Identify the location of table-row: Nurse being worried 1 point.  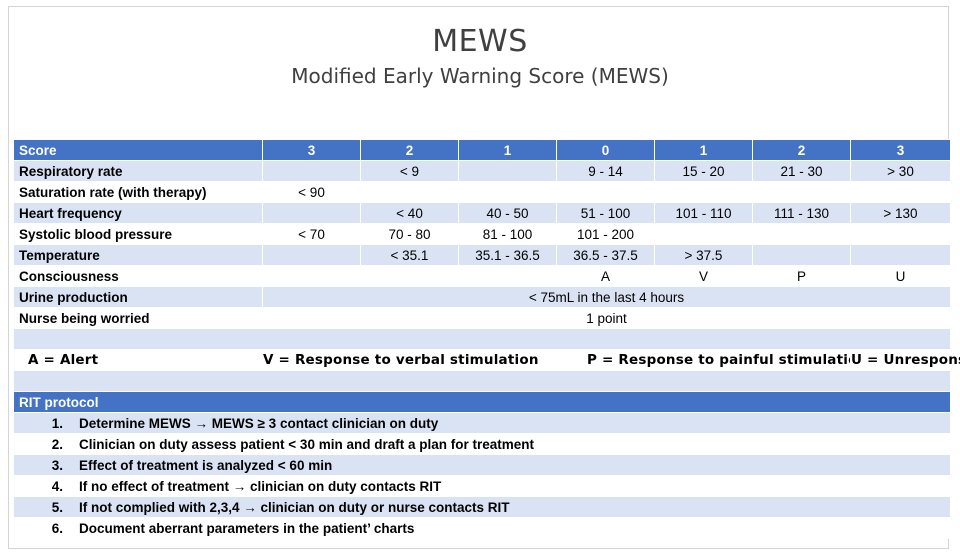
(482, 318).